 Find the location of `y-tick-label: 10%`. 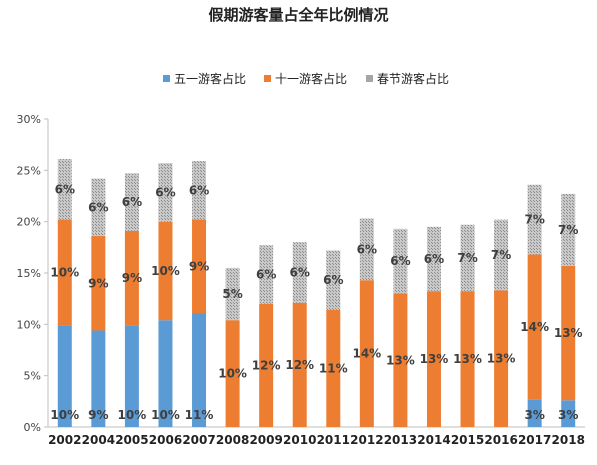

y-tick-label: 10% is located at coordinates (29, 324).